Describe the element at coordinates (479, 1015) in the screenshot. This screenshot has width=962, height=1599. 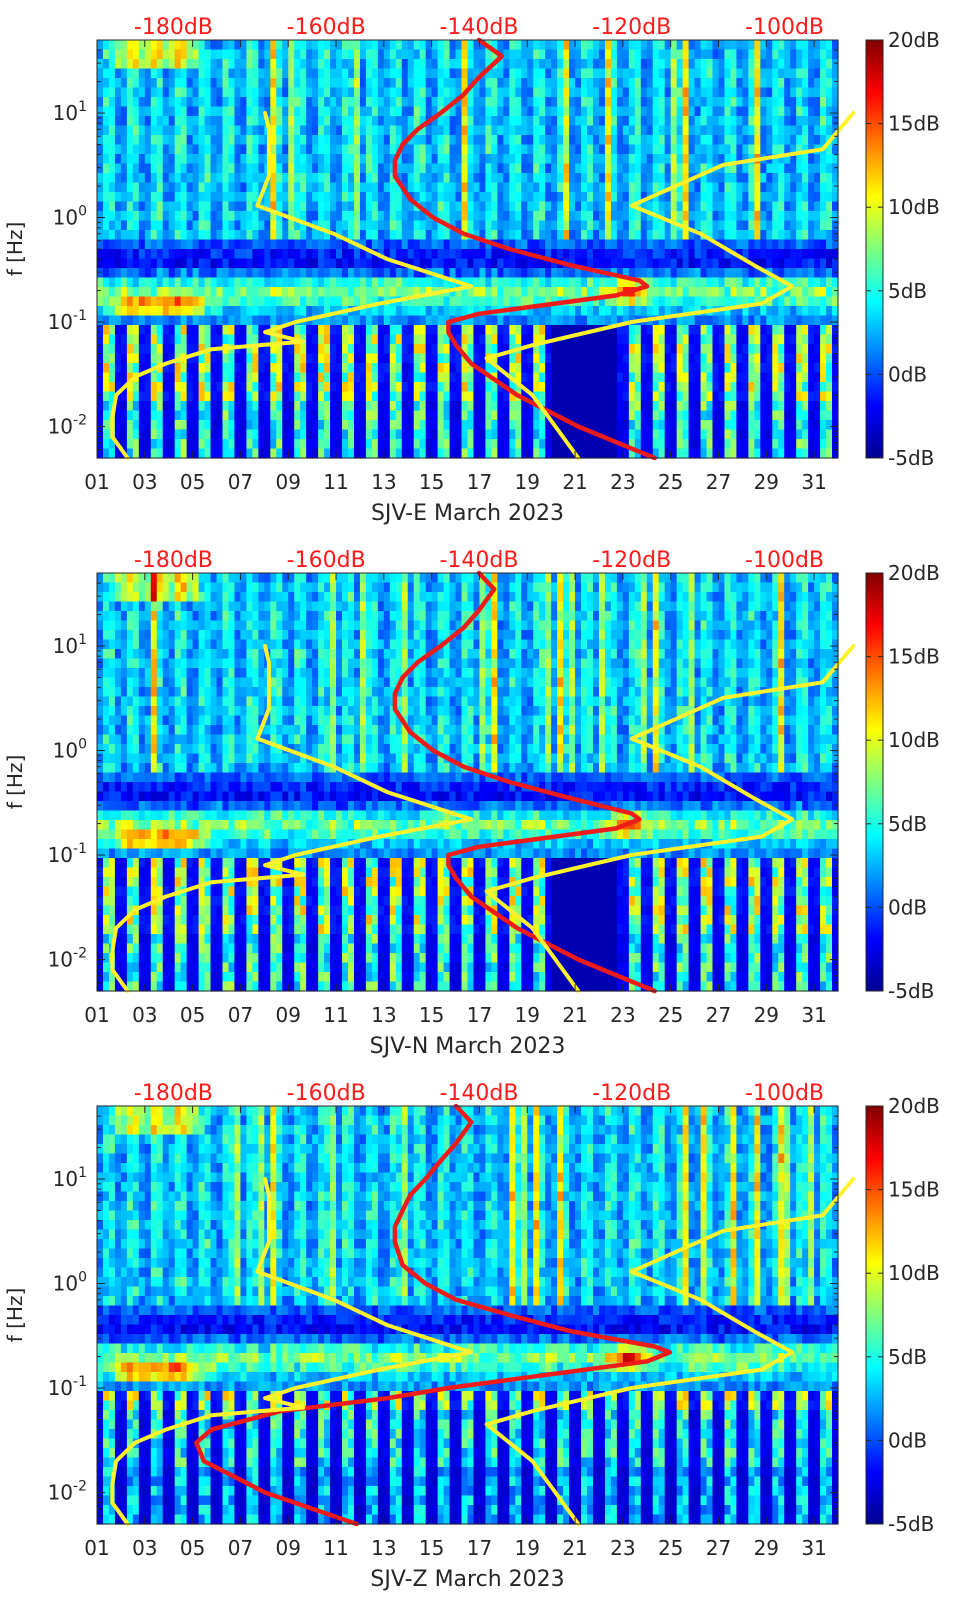
I see `x-tick-label: 17` at that location.